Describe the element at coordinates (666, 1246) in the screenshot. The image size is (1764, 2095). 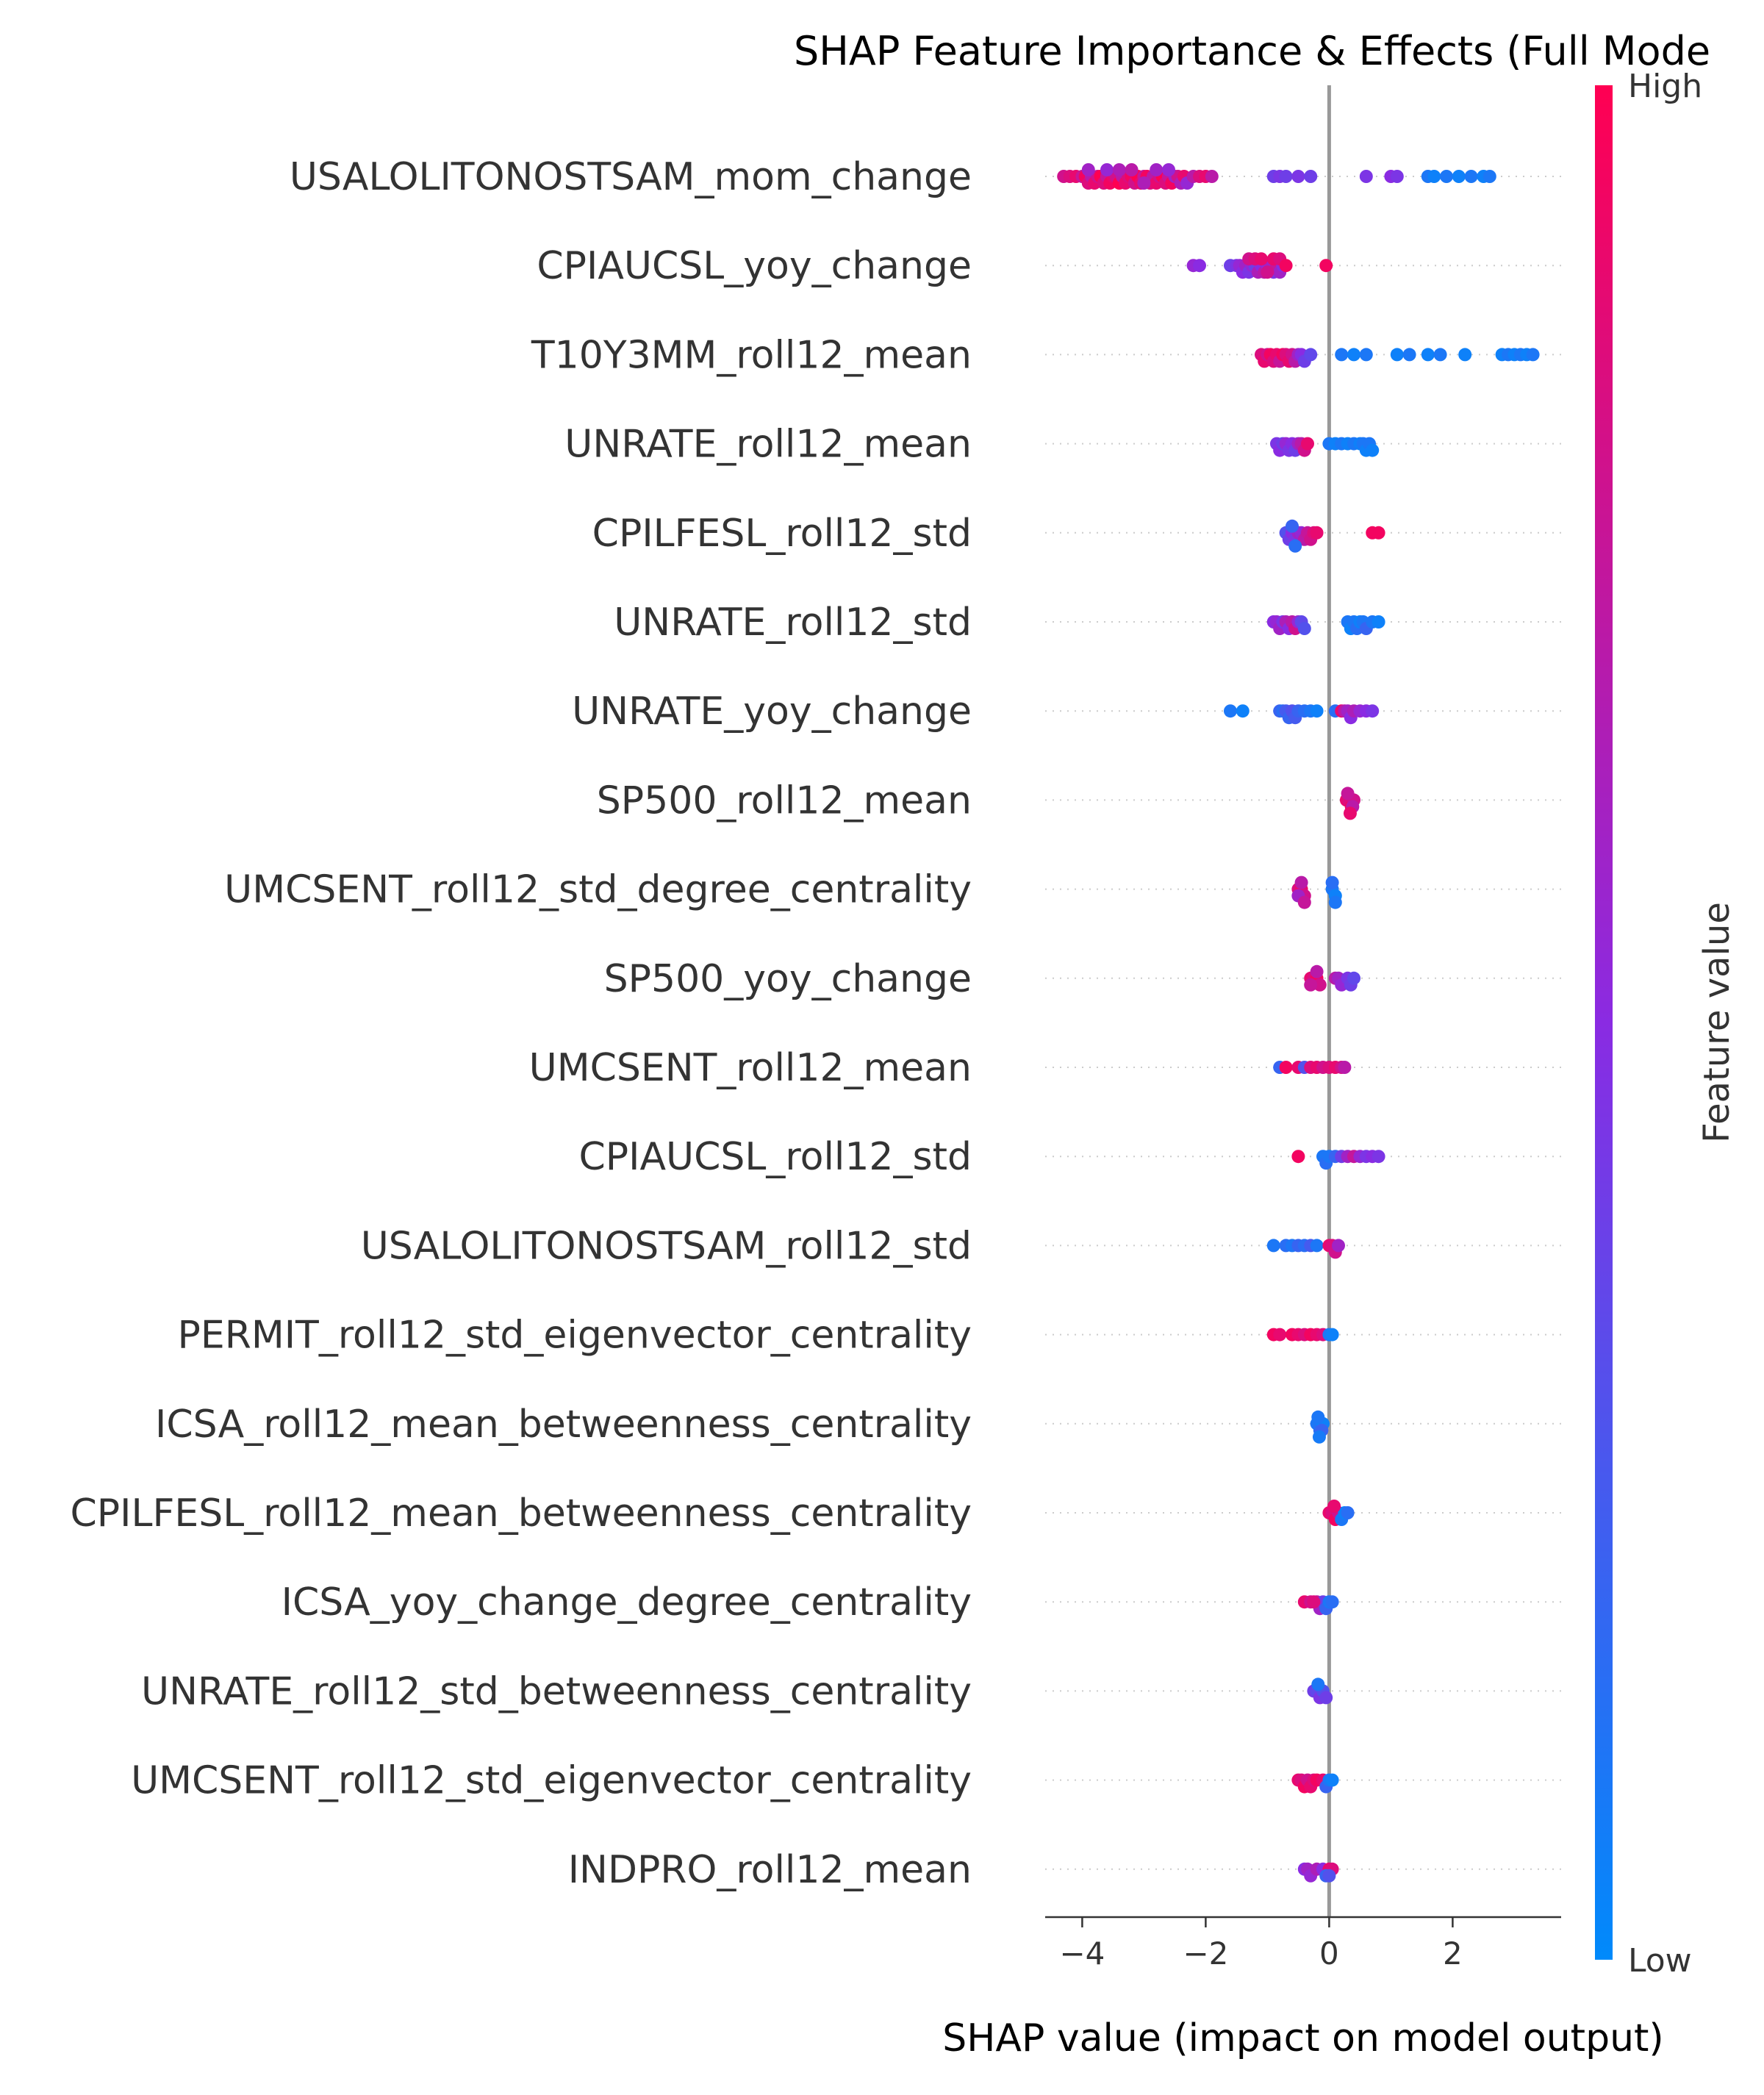
I see `feature-label: USALOLITONOSTSAM_roll12_std` at that location.